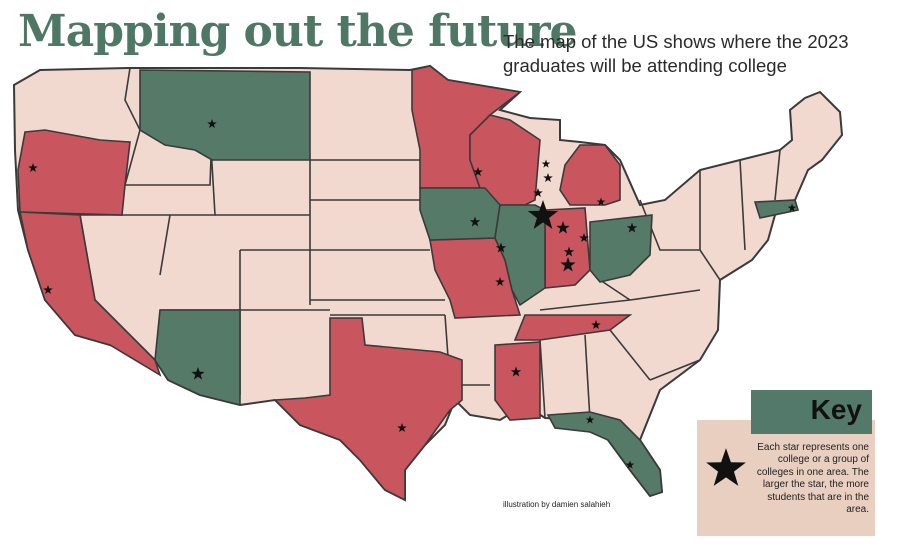 Image resolution: width=900 pixels, height=545 pixels. I want to click on state-tennessee, so click(573, 327).